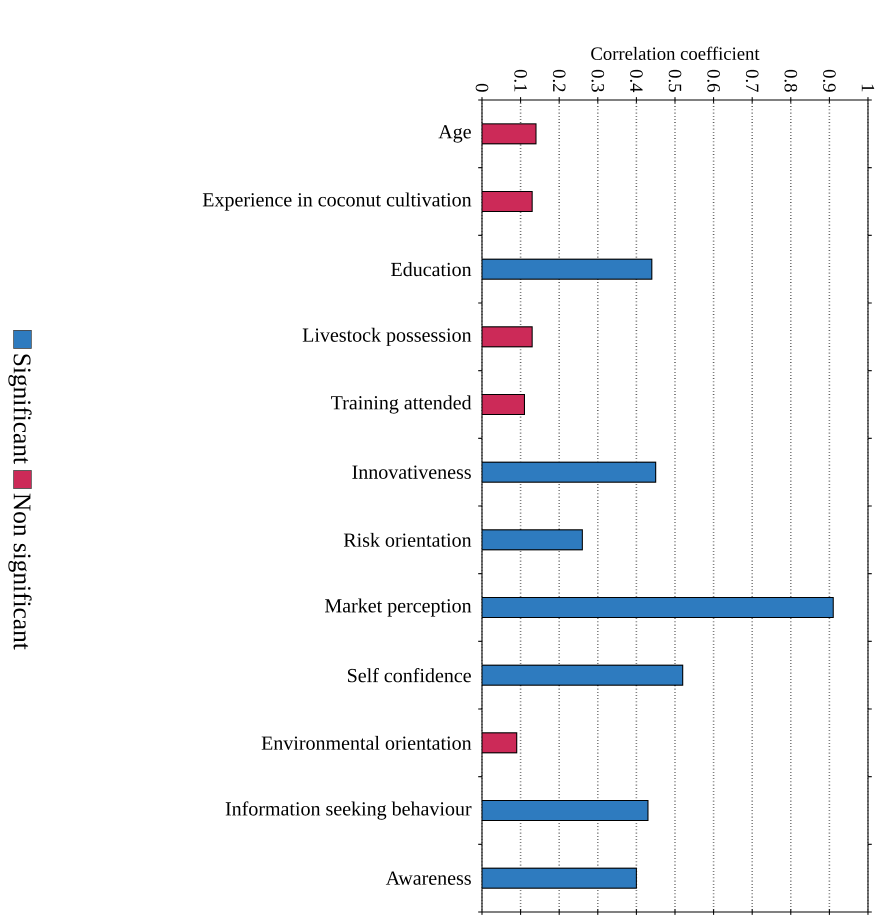  Describe the element at coordinates (520, 81) in the screenshot. I see `x-tick-label: 0.1` at that location.